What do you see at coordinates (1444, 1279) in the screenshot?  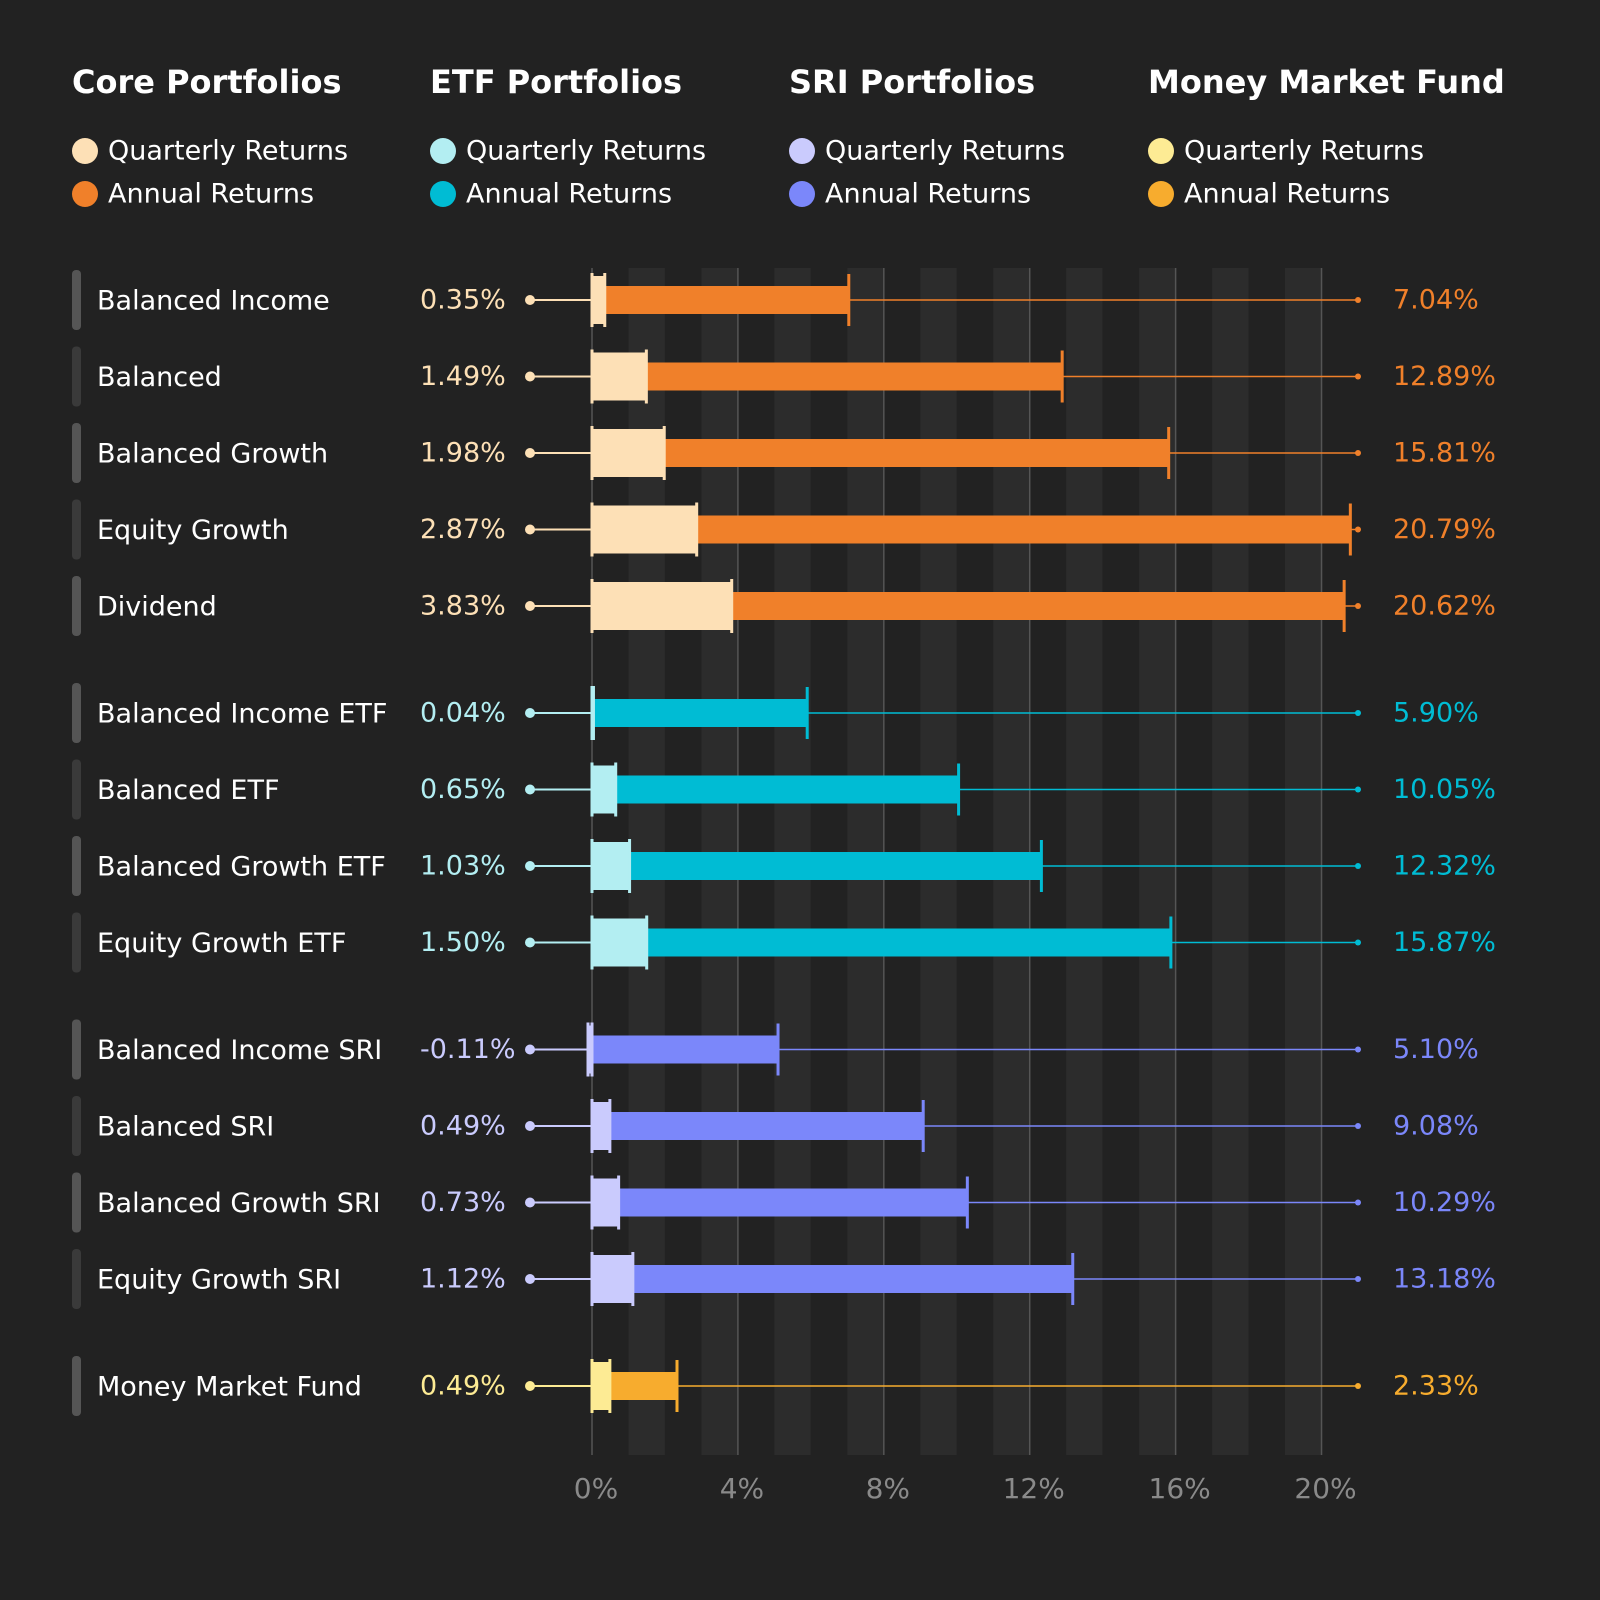 I see `annual-value-label: 13.18%` at bounding box center [1444, 1279].